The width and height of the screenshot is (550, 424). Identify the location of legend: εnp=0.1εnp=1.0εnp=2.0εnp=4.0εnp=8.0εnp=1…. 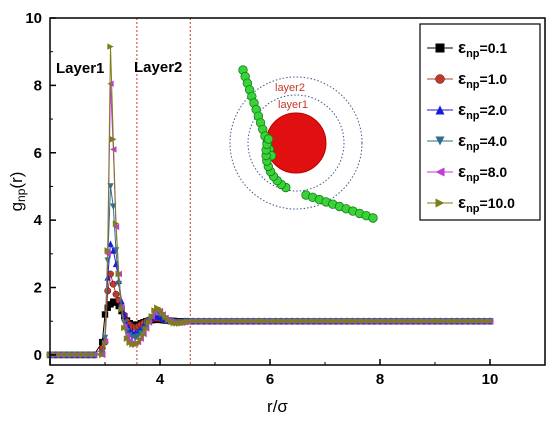
(480, 122).